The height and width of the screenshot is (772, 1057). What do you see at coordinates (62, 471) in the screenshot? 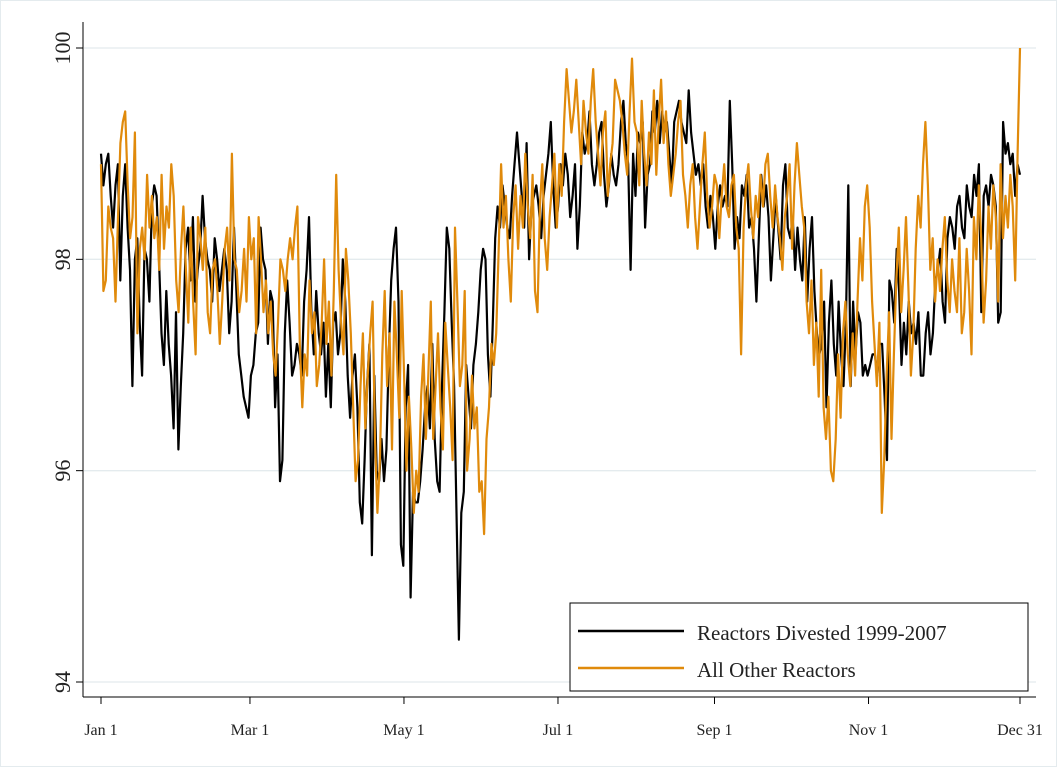
I see `y-tick-label-96: 96` at bounding box center [62, 471].